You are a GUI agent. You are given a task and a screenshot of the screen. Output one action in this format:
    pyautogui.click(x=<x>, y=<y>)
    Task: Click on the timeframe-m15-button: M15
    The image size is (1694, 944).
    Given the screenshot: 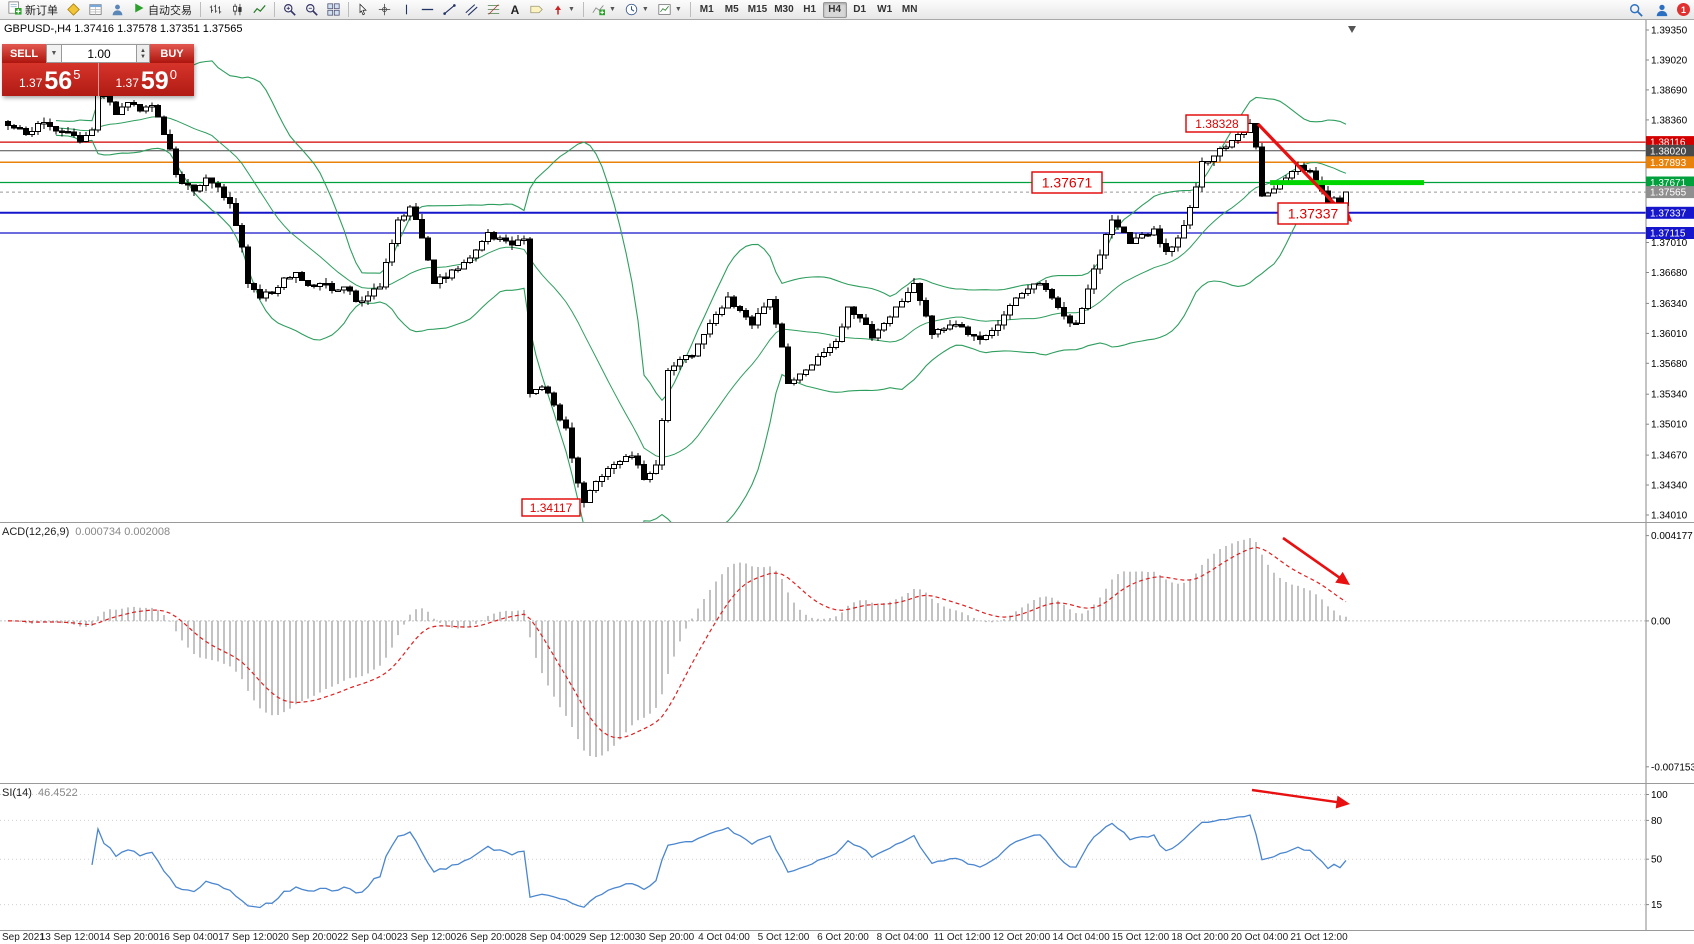 What is the action you would take?
    pyautogui.click(x=757, y=9)
    